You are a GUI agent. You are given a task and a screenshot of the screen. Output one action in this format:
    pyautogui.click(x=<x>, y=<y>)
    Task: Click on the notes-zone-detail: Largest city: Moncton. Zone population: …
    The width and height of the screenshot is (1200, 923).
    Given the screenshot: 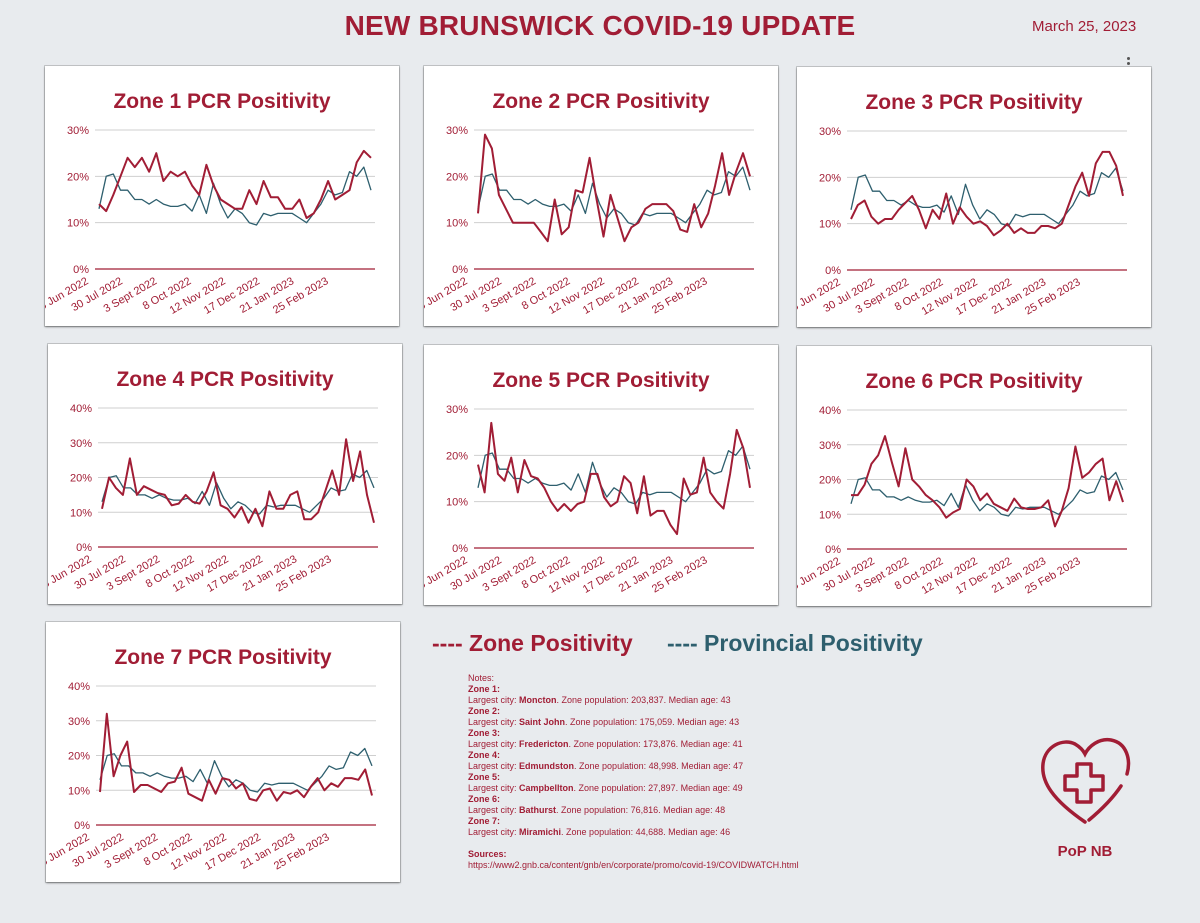 What is the action you would take?
    pyautogui.click(x=683, y=700)
    